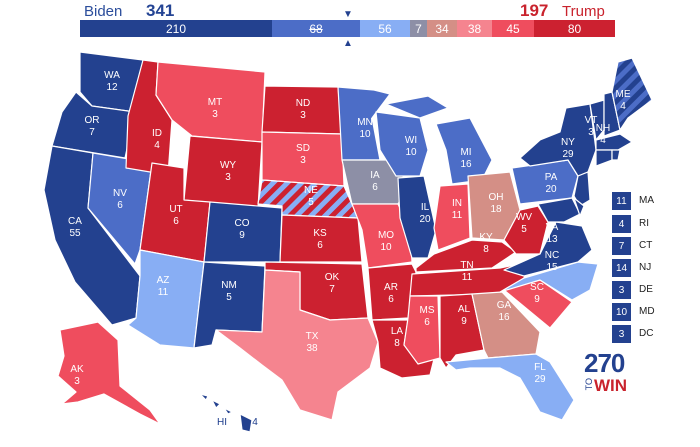 The image size is (700, 447). What do you see at coordinates (320, 245) in the screenshot?
I see `label-ks-ev: 6` at bounding box center [320, 245].